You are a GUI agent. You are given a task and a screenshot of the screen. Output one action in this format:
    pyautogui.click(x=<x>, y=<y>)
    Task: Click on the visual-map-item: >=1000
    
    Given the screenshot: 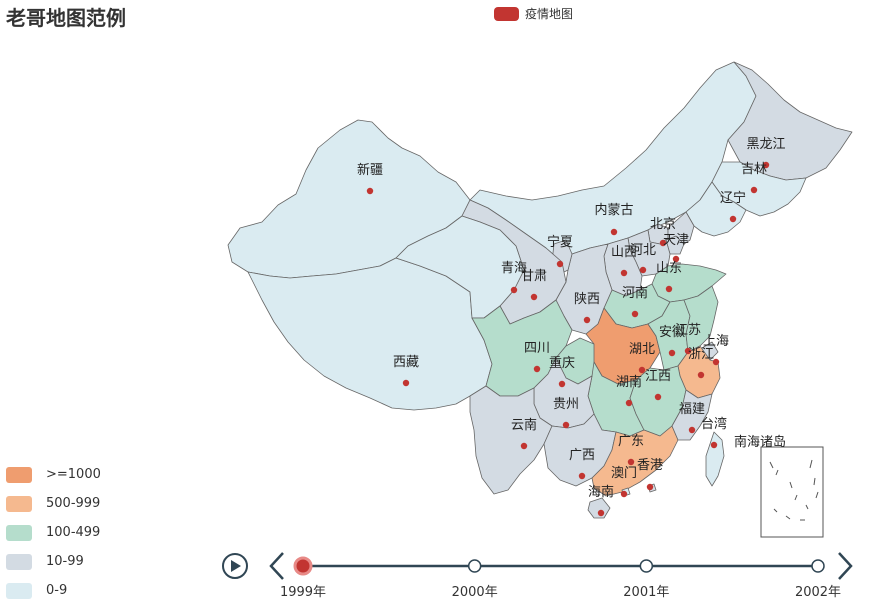 What is the action you would take?
    pyautogui.click(x=53, y=474)
    